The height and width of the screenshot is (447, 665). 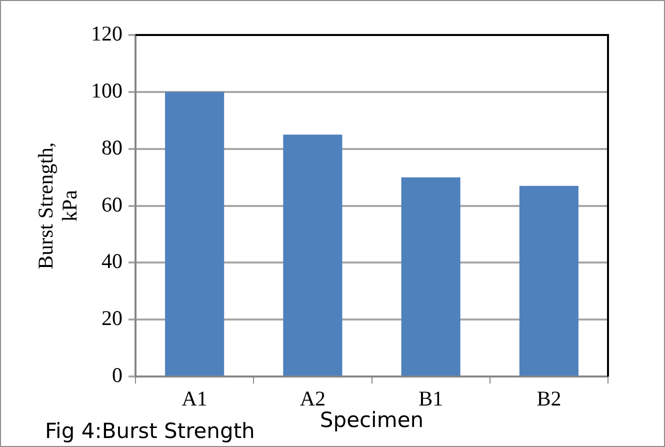 What do you see at coordinates (112, 261) in the screenshot?
I see `y-tick-label: 40` at bounding box center [112, 261].